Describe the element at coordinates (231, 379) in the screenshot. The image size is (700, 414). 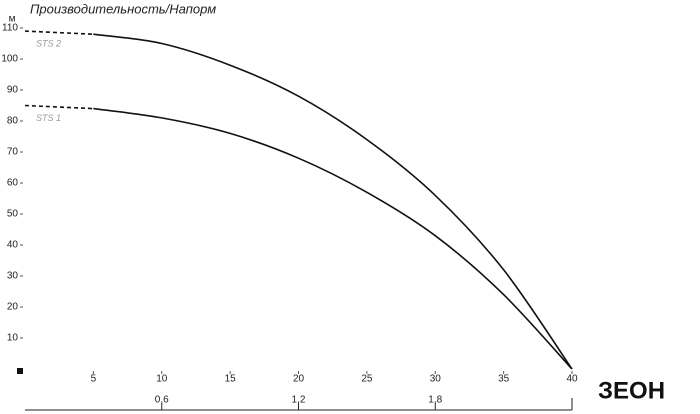
I see `x-tick-label: 15` at that location.